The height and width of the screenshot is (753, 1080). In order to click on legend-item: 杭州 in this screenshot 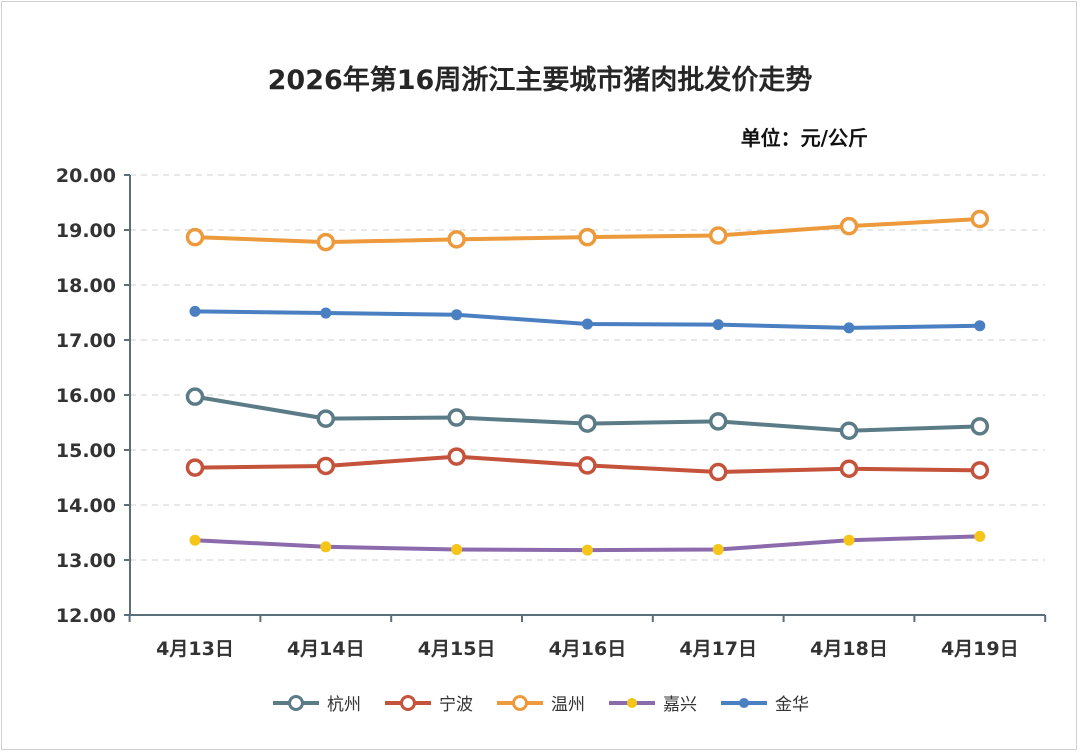, I will do `click(316, 702)`.